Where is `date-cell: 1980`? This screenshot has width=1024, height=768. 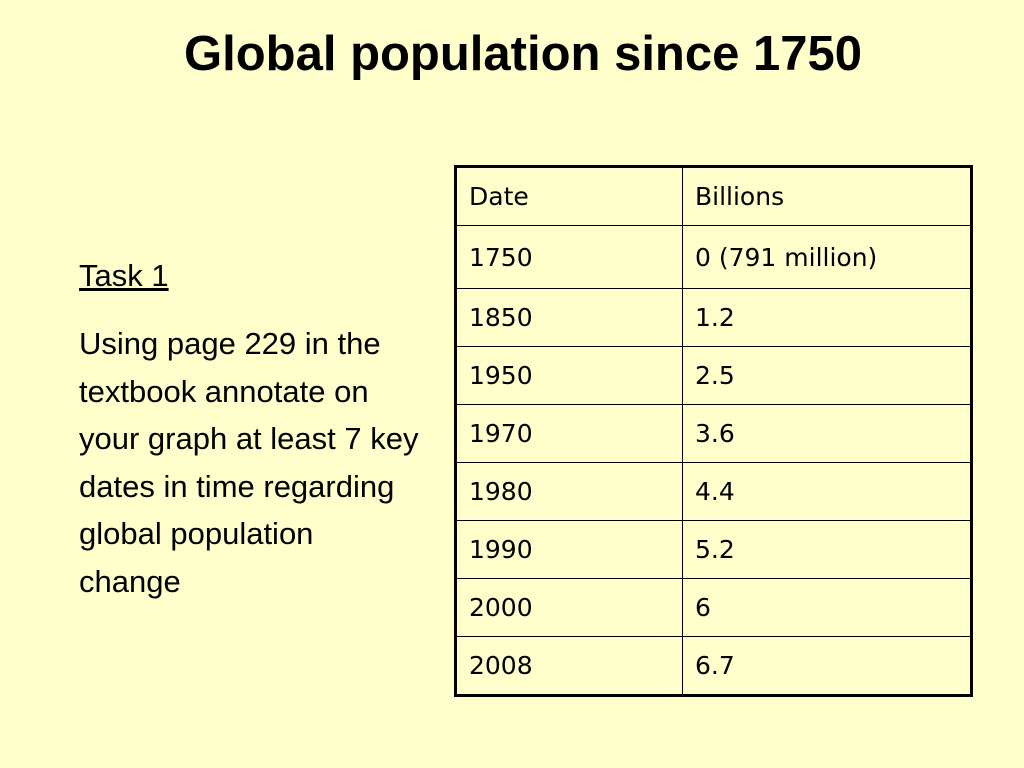 date-cell: 1980 is located at coordinates (569, 491).